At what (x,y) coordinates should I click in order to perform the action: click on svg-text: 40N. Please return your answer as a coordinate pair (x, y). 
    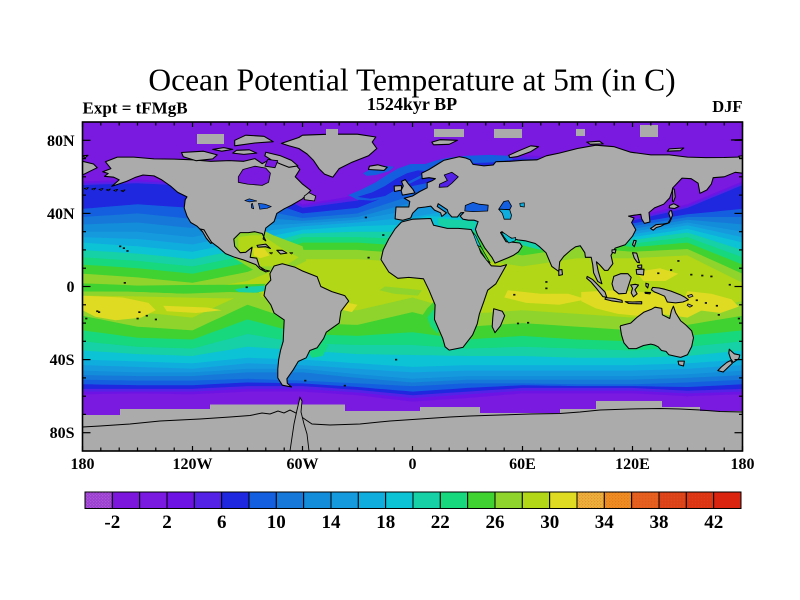
    Looking at the image, I should click on (61, 214).